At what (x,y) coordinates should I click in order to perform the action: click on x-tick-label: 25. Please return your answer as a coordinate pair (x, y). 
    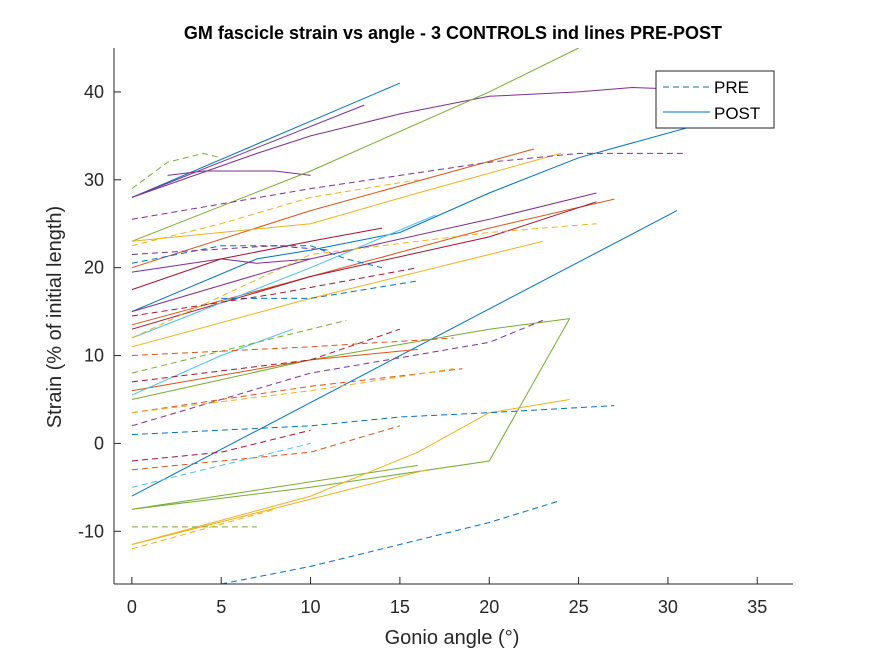
    Looking at the image, I should click on (579, 607).